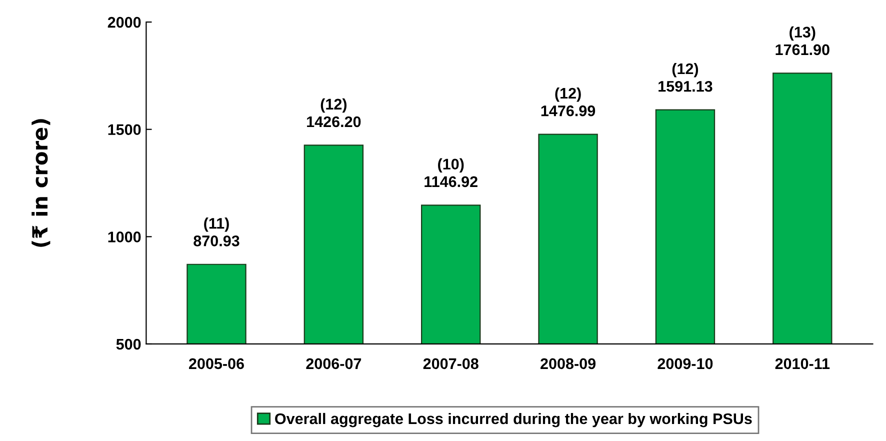  What do you see at coordinates (568, 101) in the screenshot?
I see `data-label: (12) 1476.99` at bounding box center [568, 101].